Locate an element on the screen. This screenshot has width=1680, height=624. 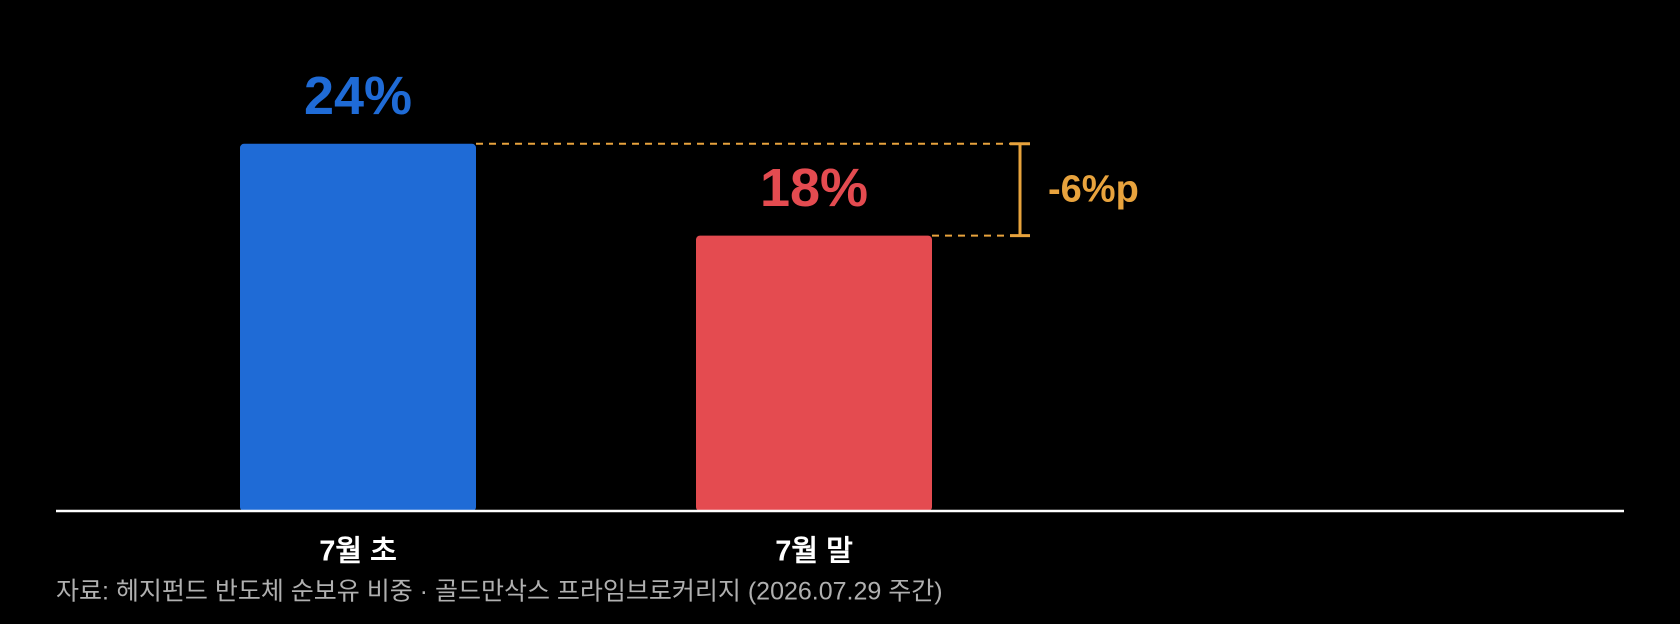
x-tick-label: 7월 말 is located at coordinates (814, 551).